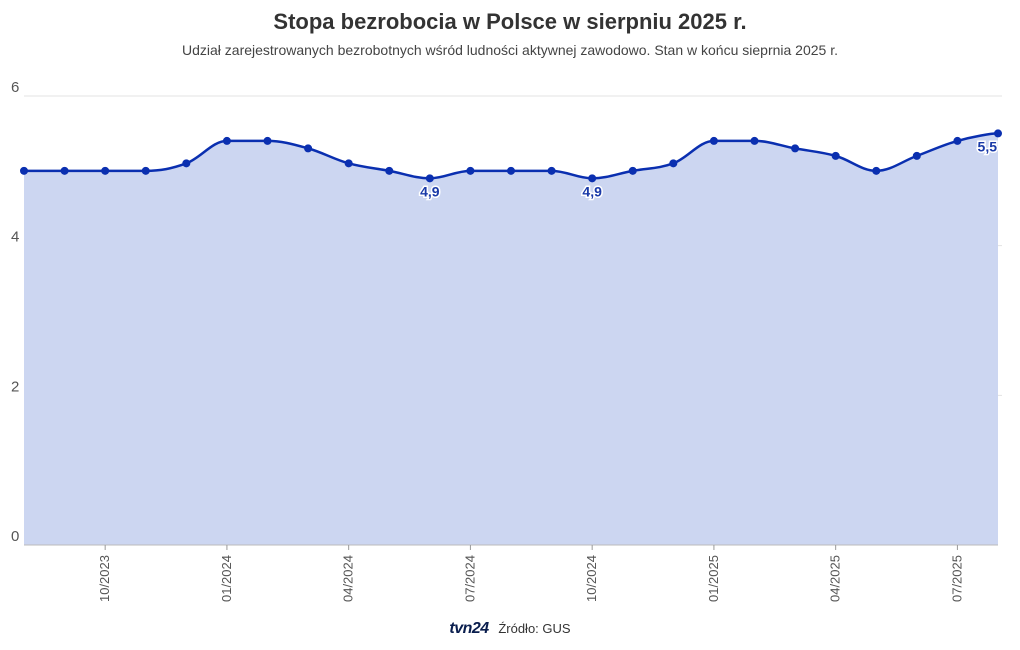 The image size is (1020, 650). I want to click on x-tick-label-01-2024: 01/2024, so click(226, 578).